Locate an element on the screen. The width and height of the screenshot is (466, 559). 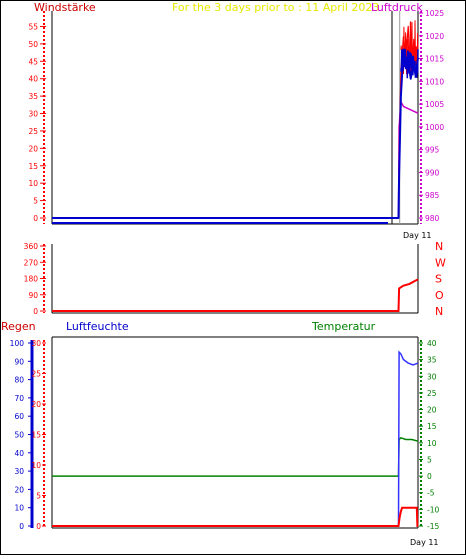
panel3-left-tick-label: 40 is located at coordinates (19, 453).